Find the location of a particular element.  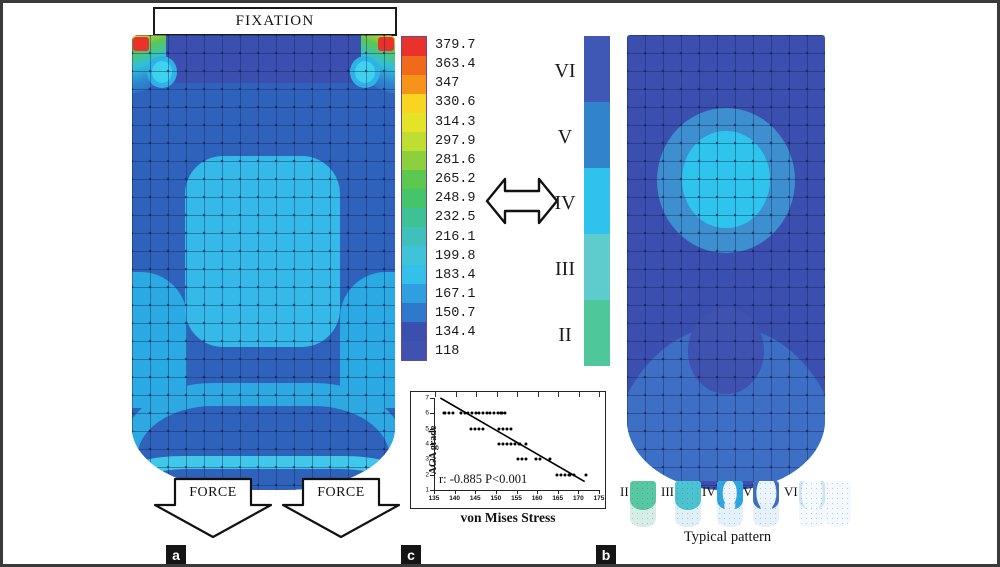

typical-pattern-item-VI: VI is located at coordinates (804, 505).